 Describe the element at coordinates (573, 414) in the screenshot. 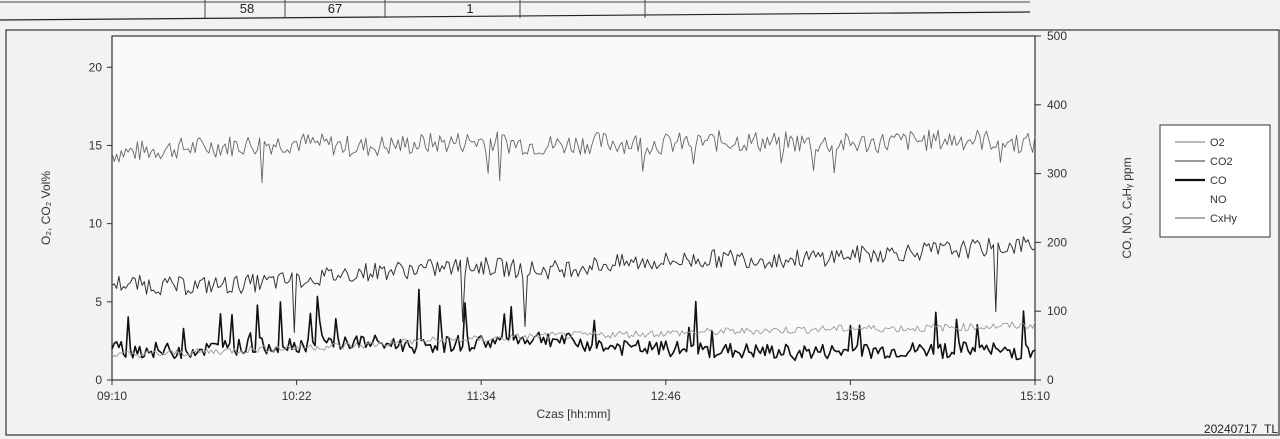

I see `x-axis-label: Czas [hh:mm]` at that location.